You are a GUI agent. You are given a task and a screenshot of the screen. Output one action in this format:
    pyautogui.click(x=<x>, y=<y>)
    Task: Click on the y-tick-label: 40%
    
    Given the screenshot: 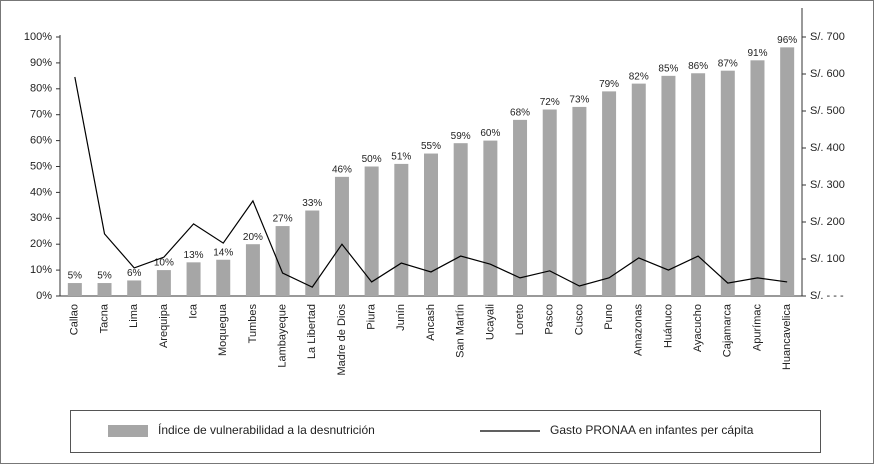 What is the action you would take?
    pyautogui.click(x=41, y=192)
    